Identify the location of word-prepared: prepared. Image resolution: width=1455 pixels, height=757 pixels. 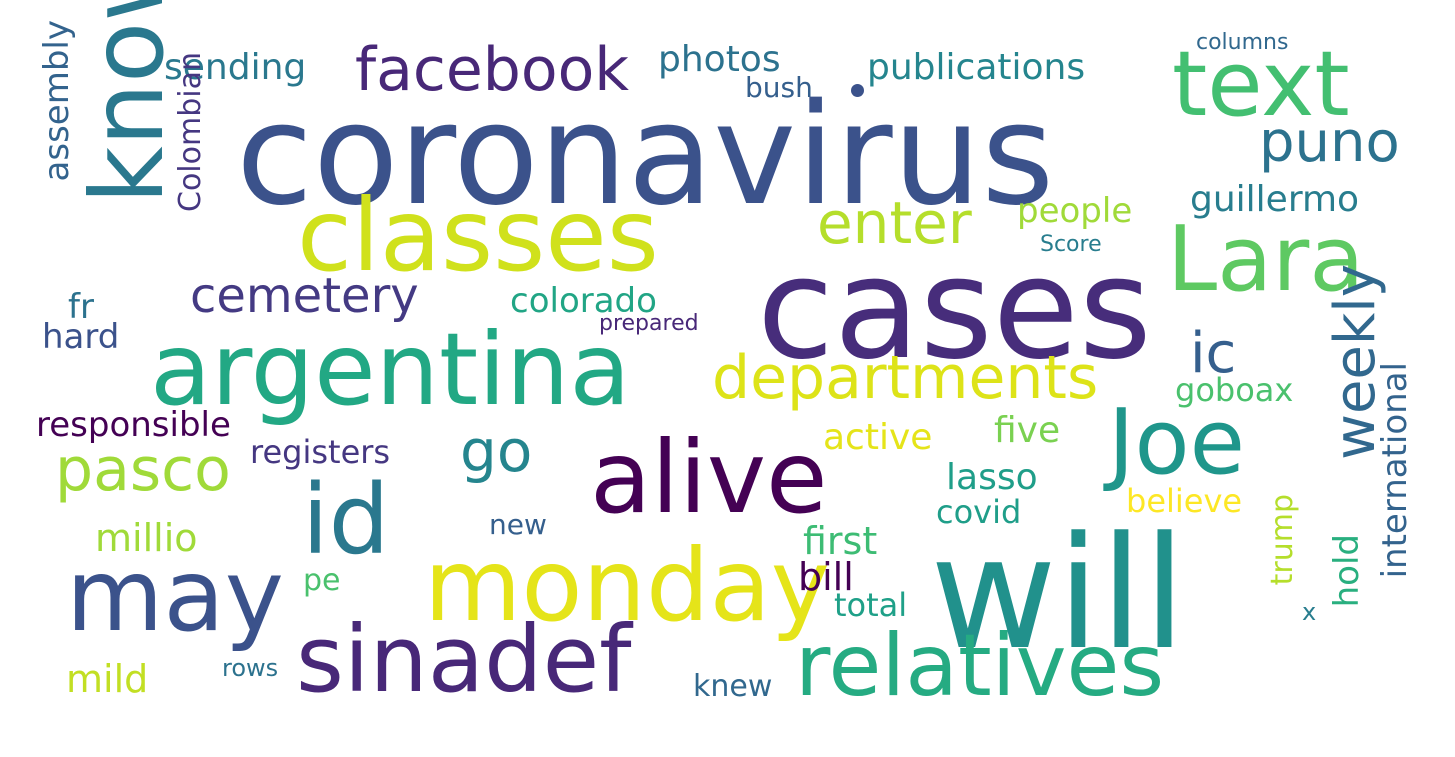
(649, 323).